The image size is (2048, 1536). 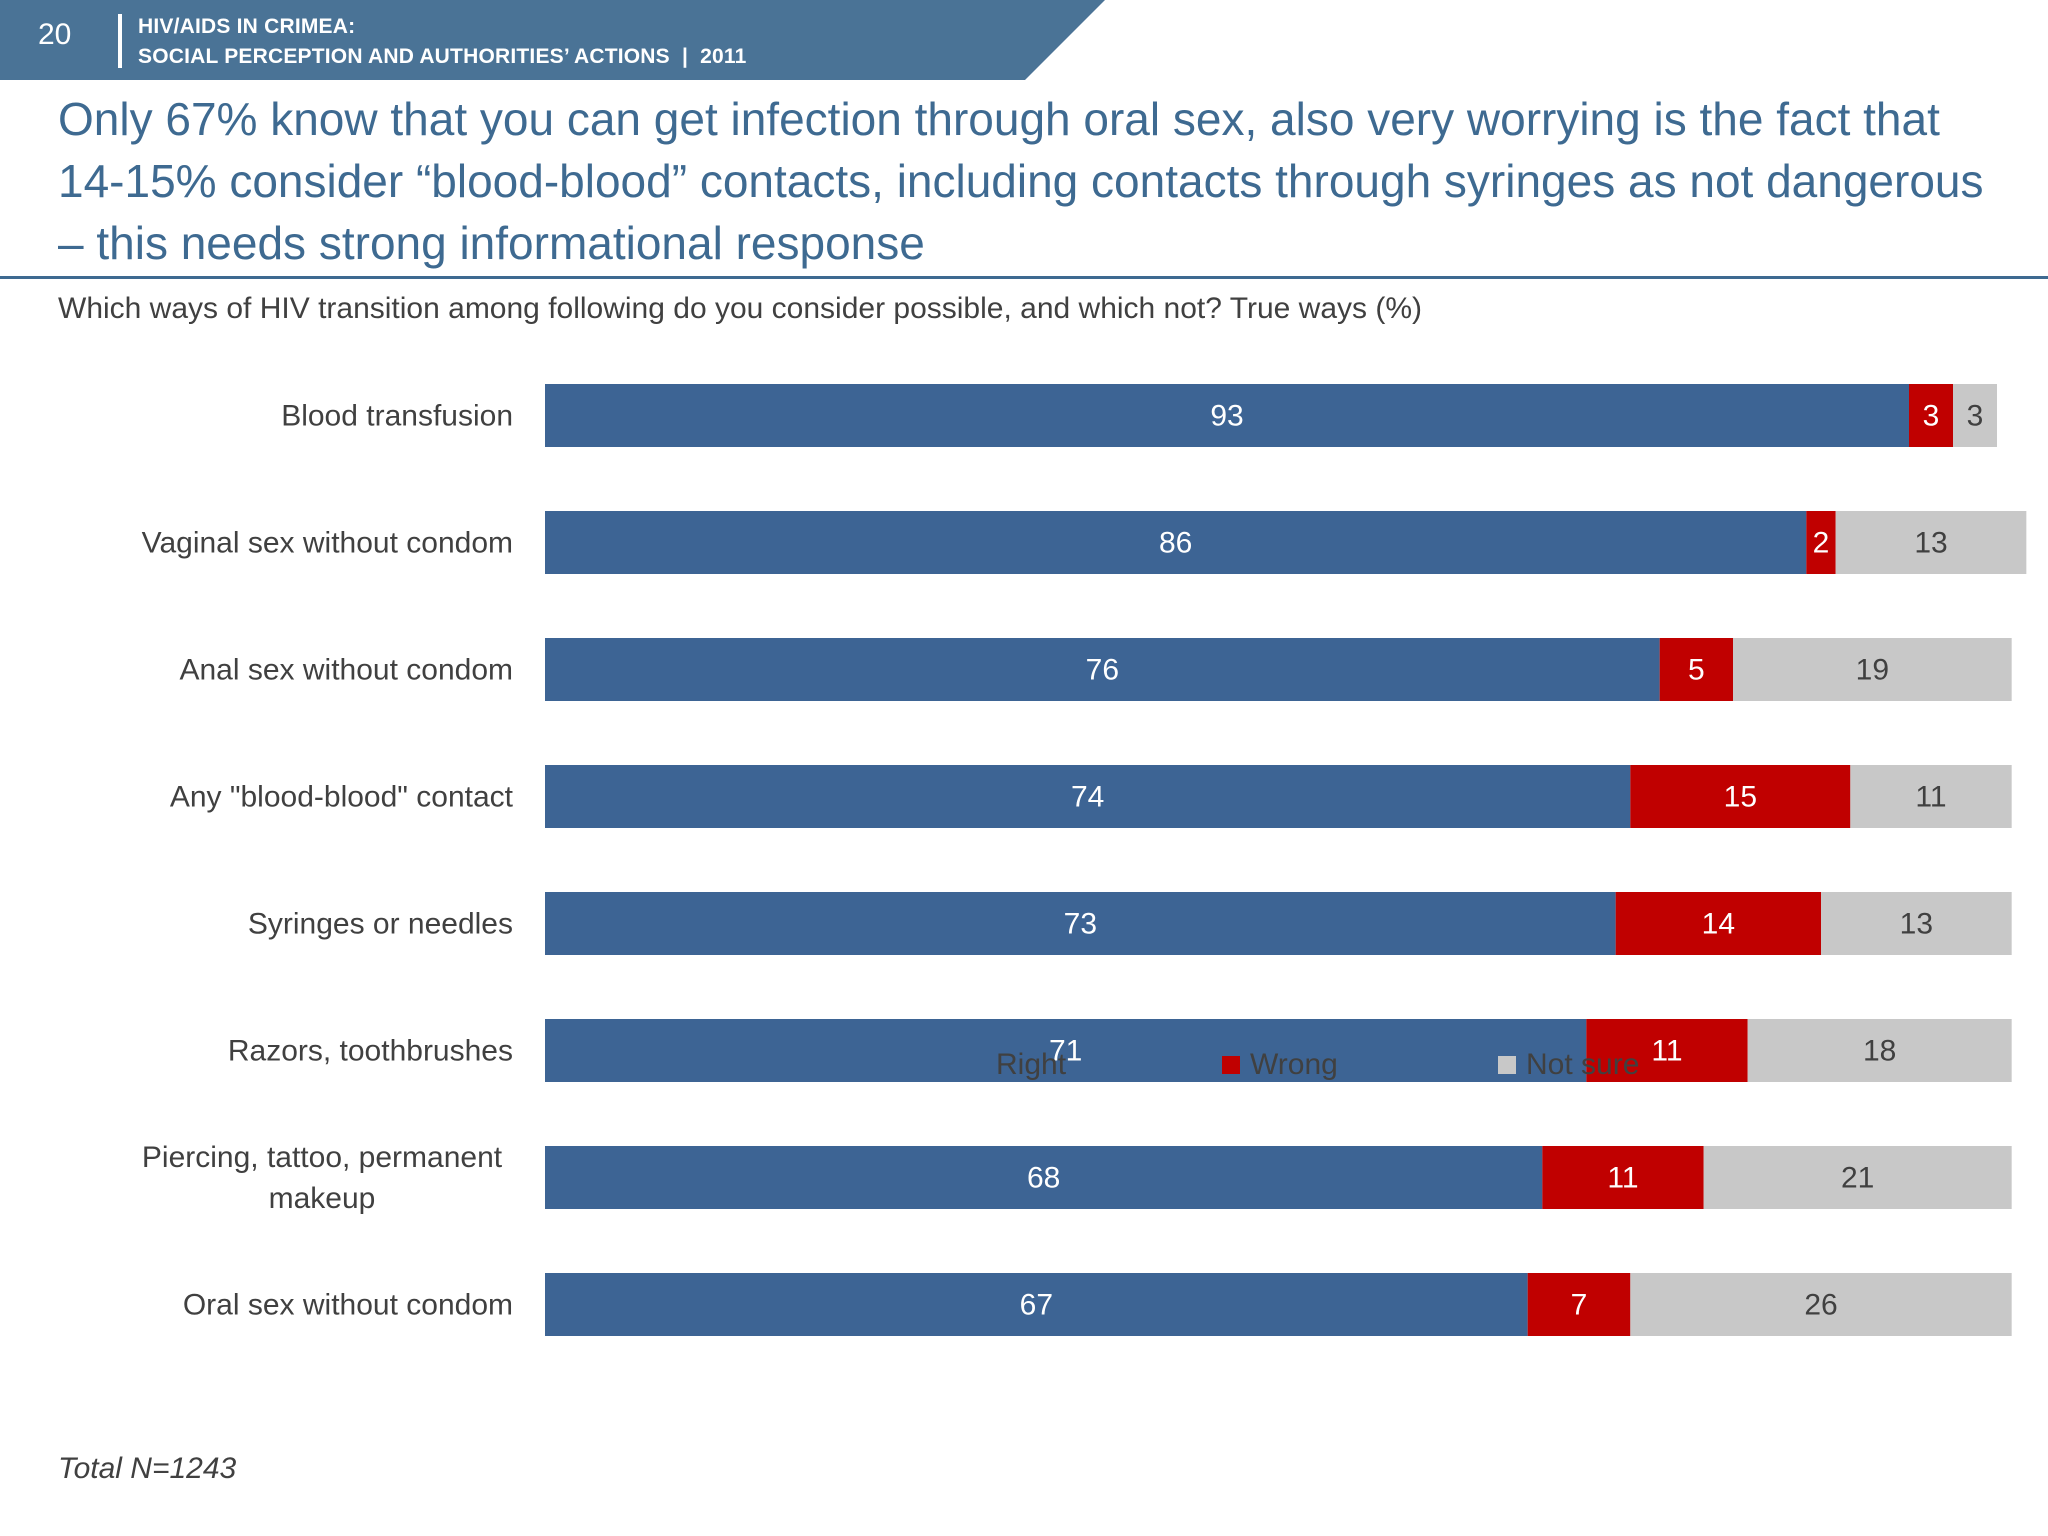 I want to click on category-label: Blood transfusion, so click(x=397, y=416).